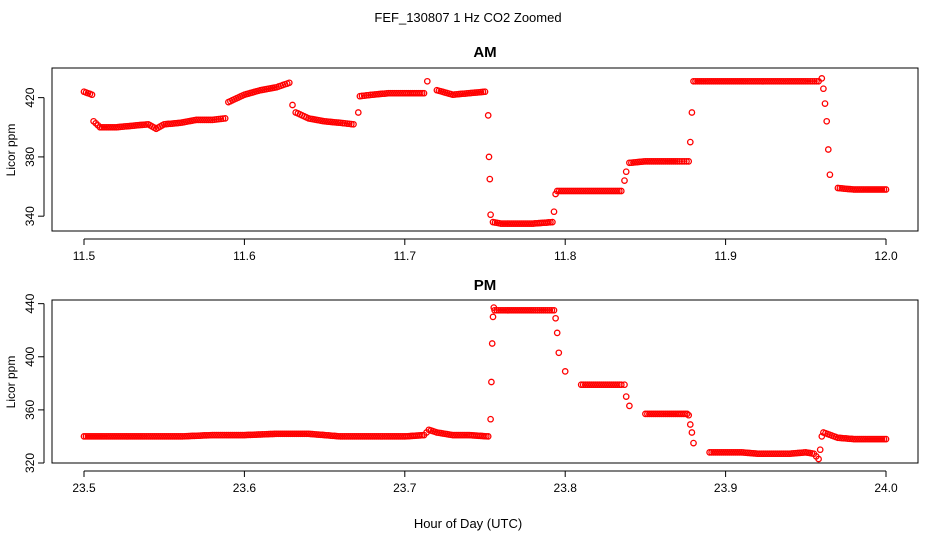 Image resolution: width=936 pixels, height=540 pixels. Describe the element at coordinates (468, 523) in the screenshot. I see `figure-xlabel: Hour of Day (UTC)` at that location.